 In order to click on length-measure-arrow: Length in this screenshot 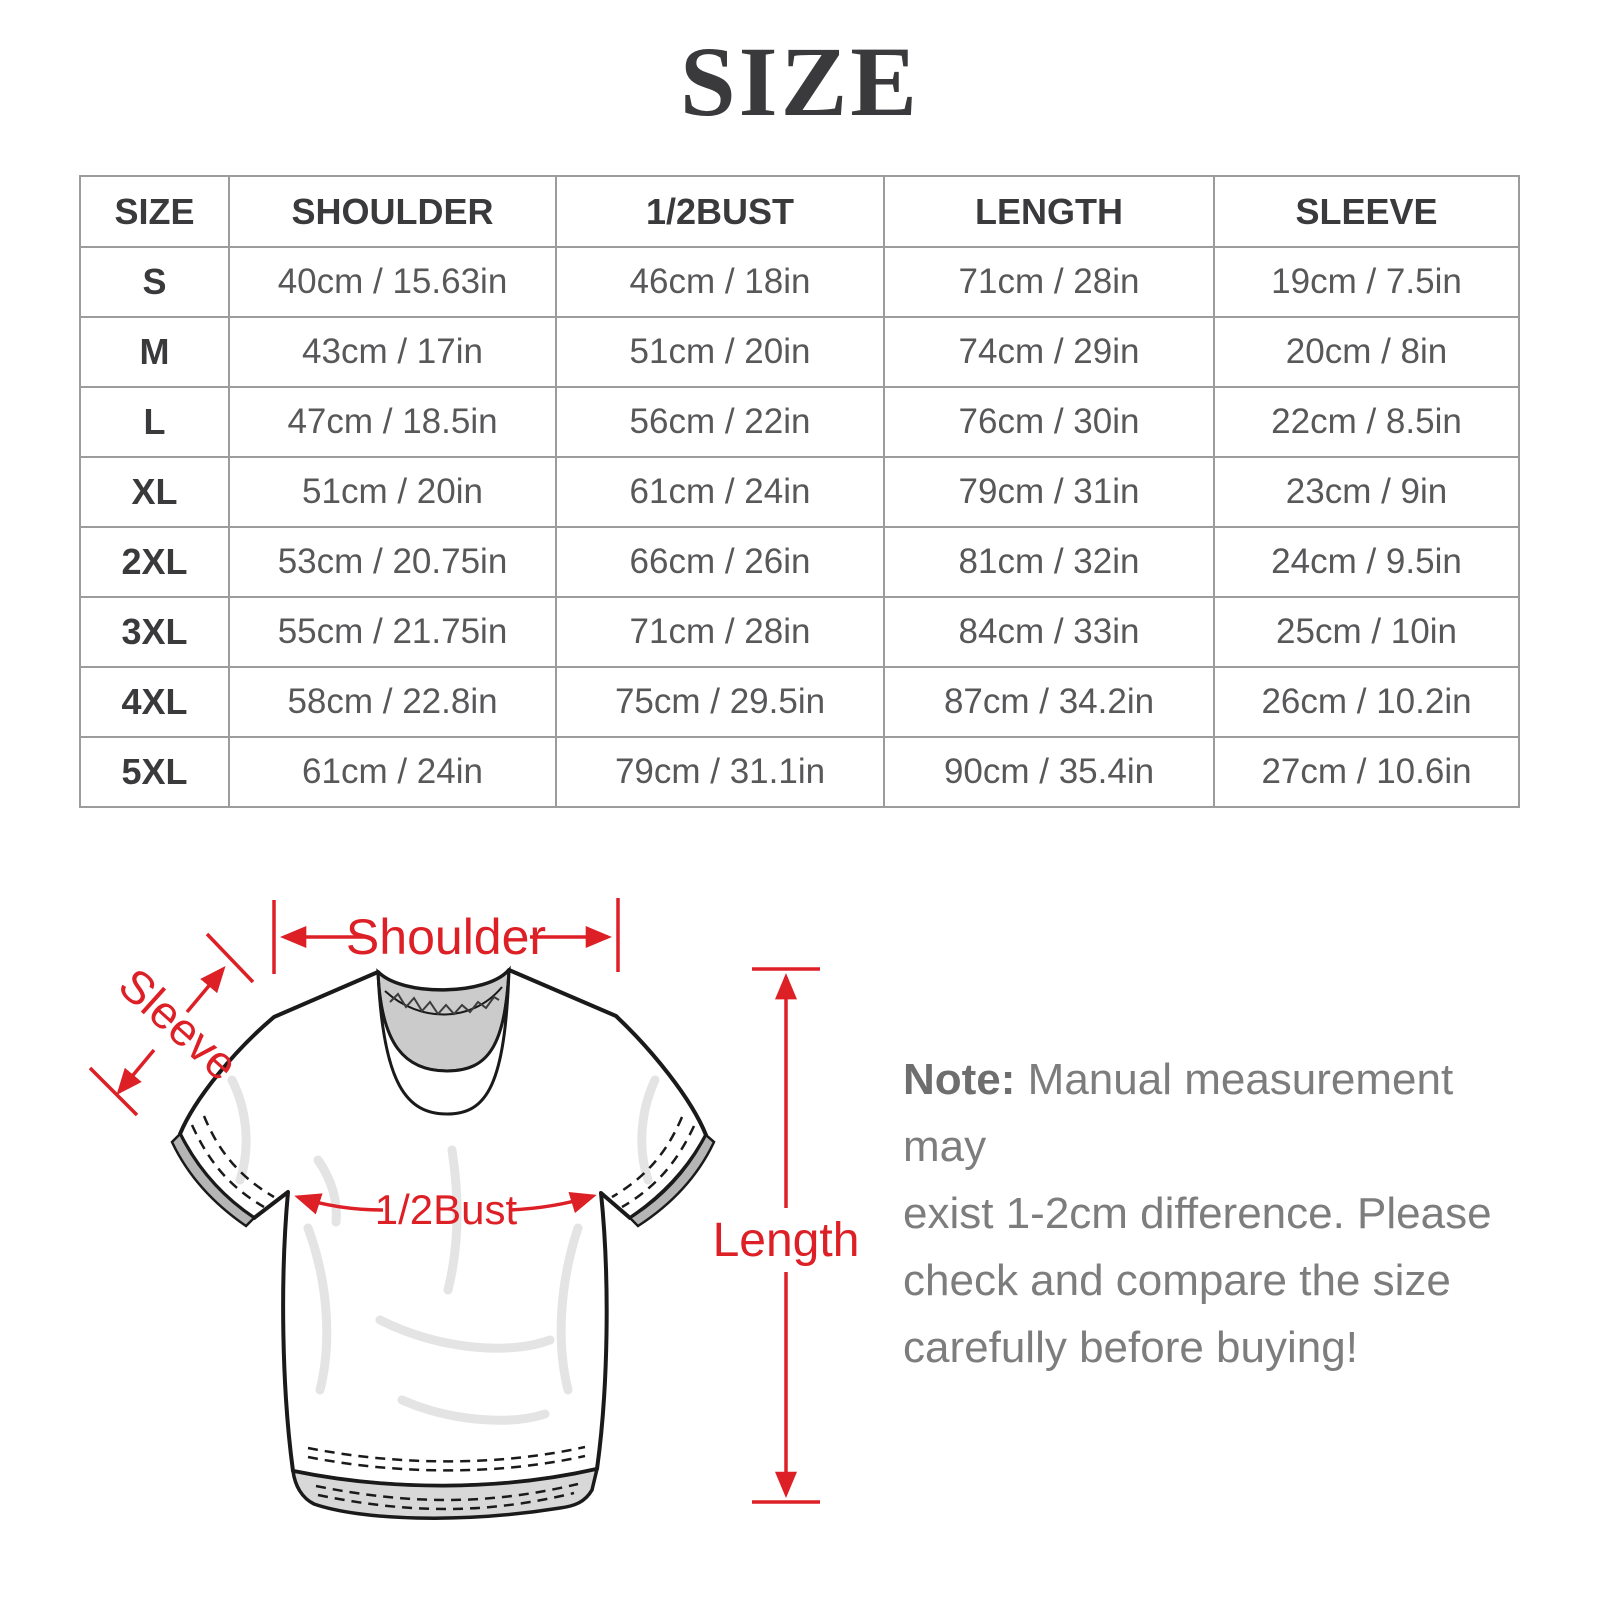, I will do `click(786, 1235)`.